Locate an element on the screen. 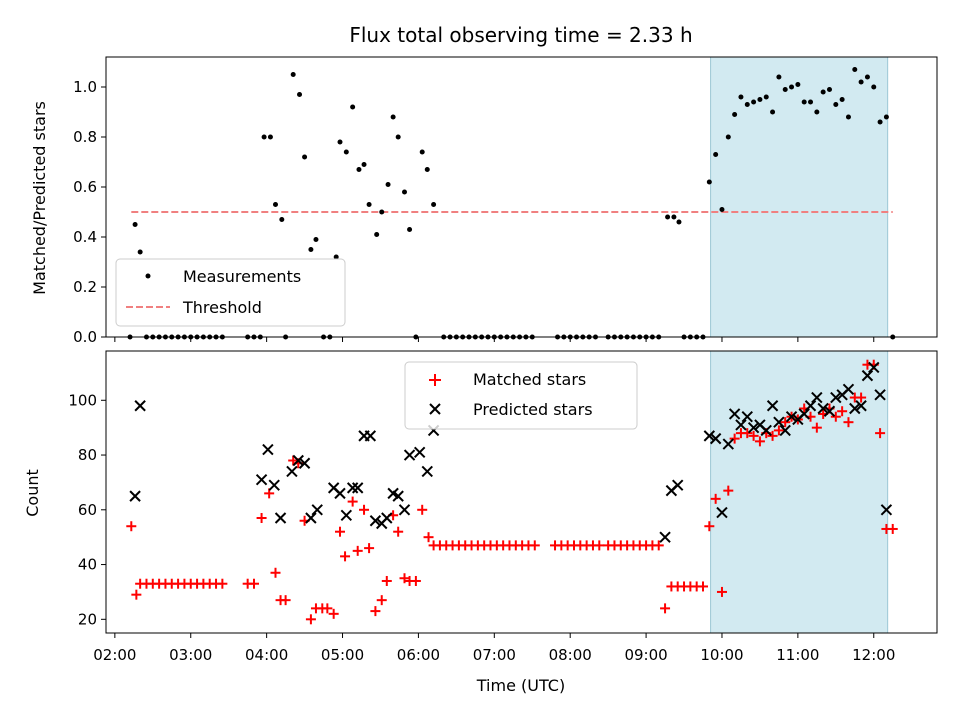 The width and height of the screenshot is (960, 720). legend-matched-label: Matched stars is located at coordinates (529, 379).